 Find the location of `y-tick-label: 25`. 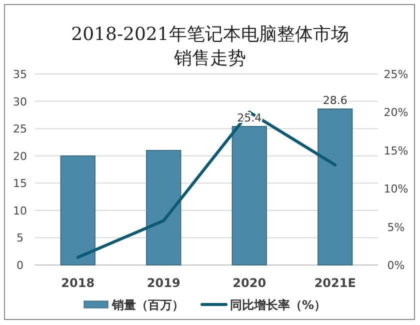

y-tick-label: 25 is located at coordinates (20, 129).